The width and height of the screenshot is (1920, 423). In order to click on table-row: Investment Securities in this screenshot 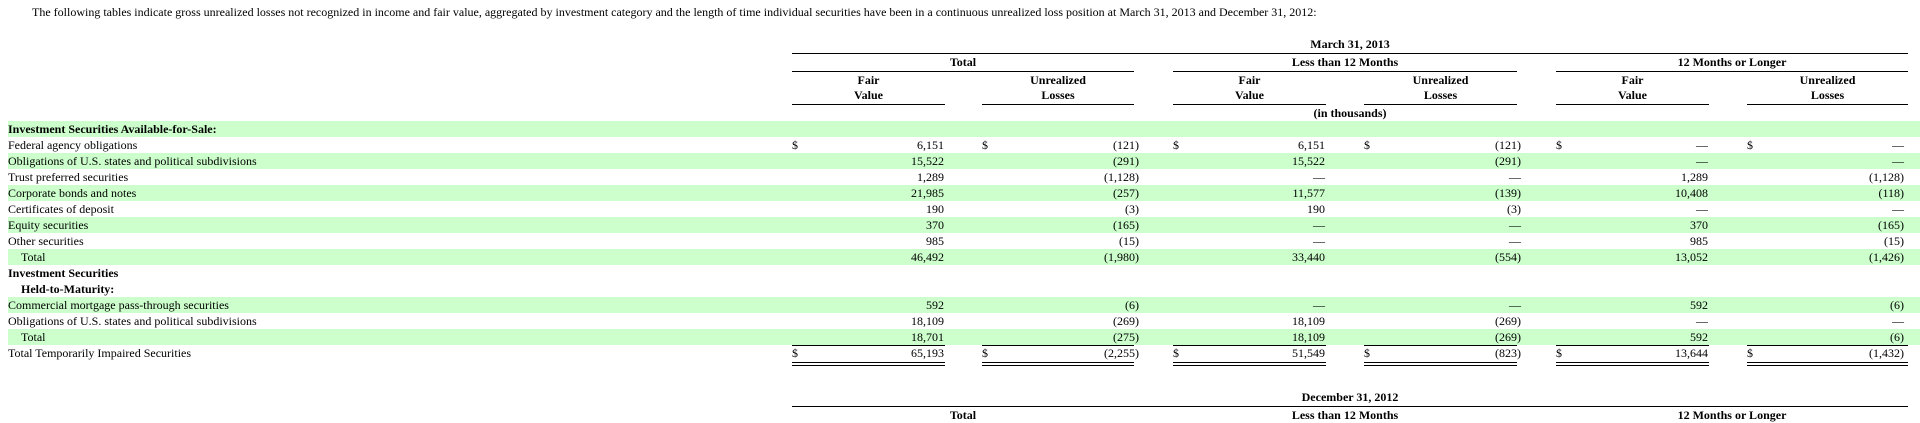, I will do `click(964, 273)`.